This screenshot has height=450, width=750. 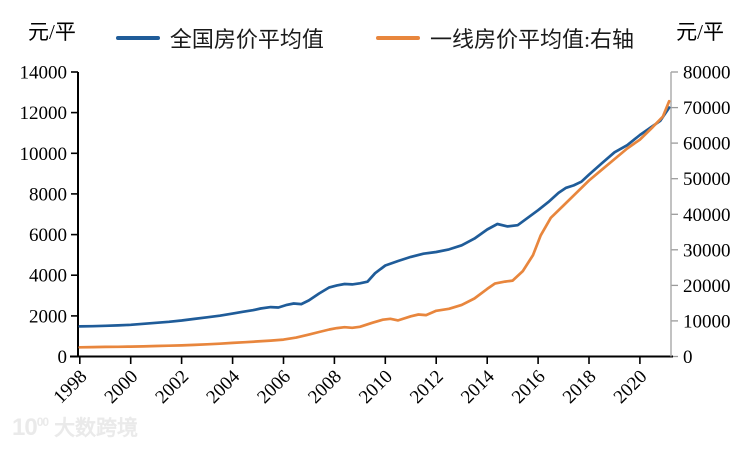 What do you see at coordinates (397, 38) in the screenshot?
I see `legend-line-swatch-tier1` at bounding box center [397, 38].